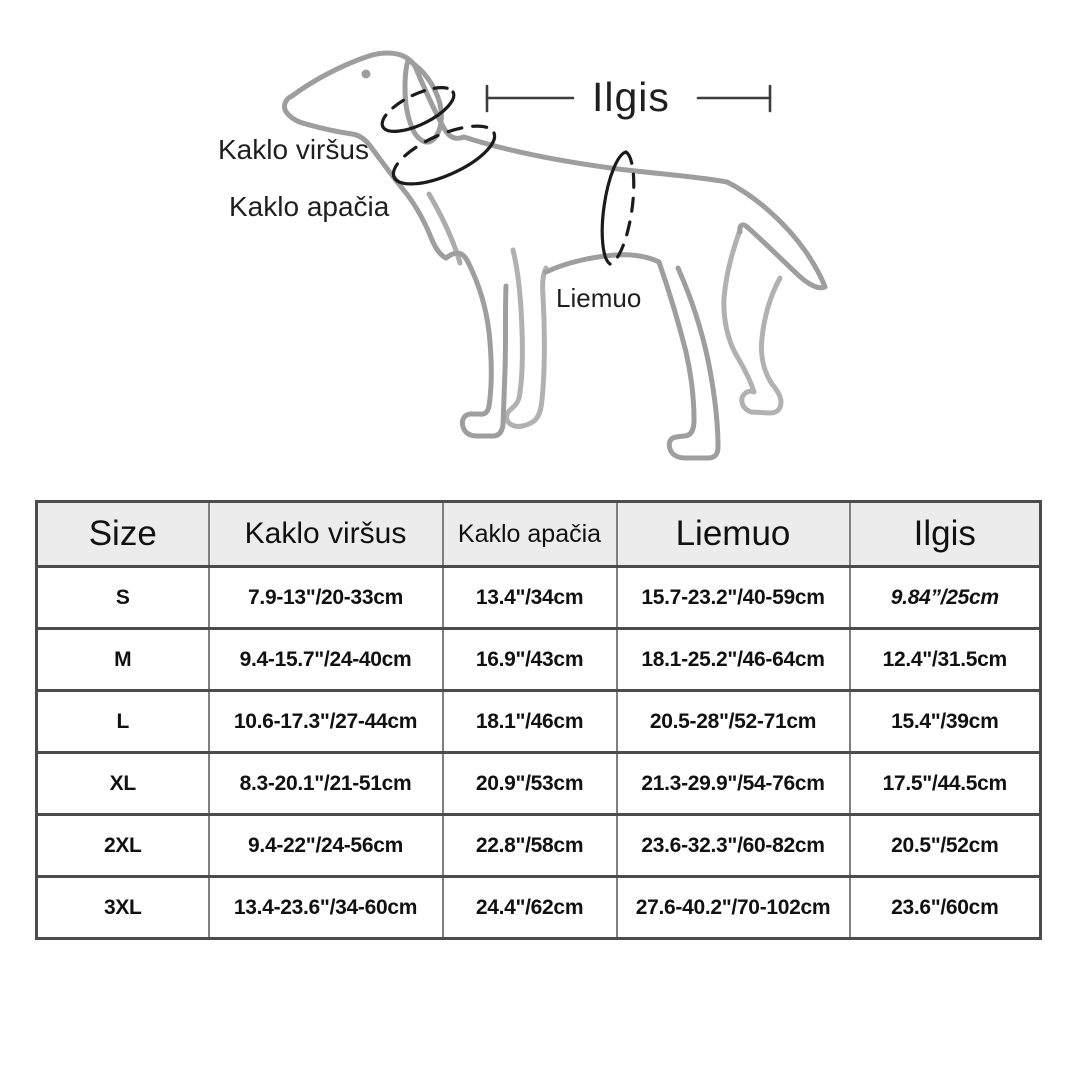 The height and width of the screenshot is (1080, 1080). Describe the element at coordinates (529, 721) in the screenshot. I see `neck-bottom-cell: 18.1"/46cm` at that location.